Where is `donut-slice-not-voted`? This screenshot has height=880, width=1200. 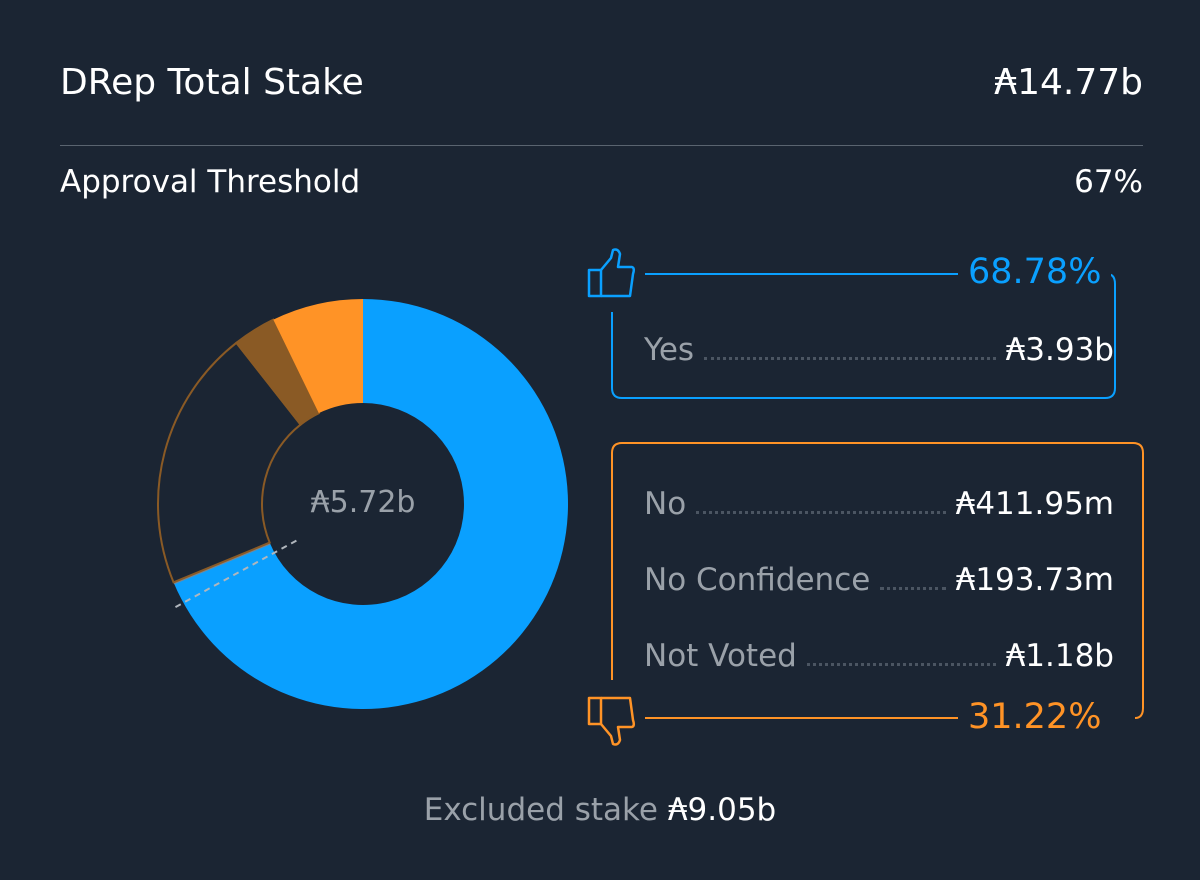
donut-slice-not-voted is located at coordinates (230, 462).